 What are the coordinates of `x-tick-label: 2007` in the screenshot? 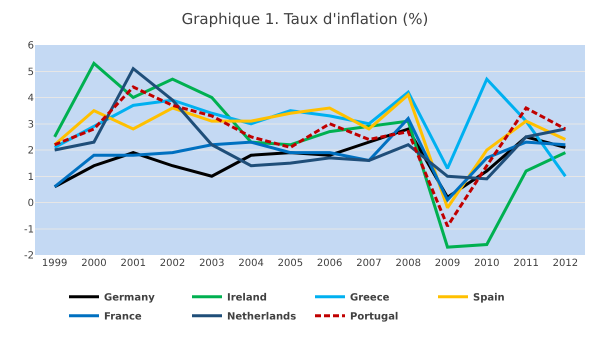 It's located at (369, 263).